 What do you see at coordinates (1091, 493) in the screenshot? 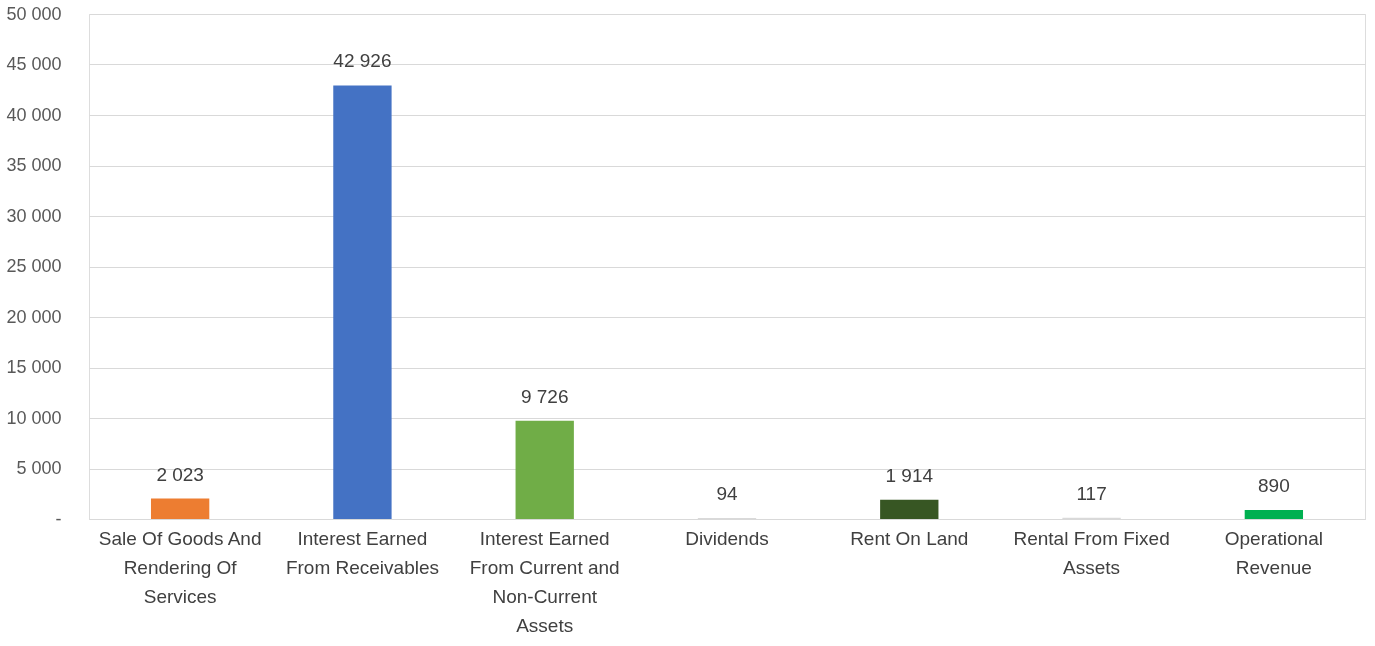
I see `data-label: 117` at bounding box center [1091, 493].